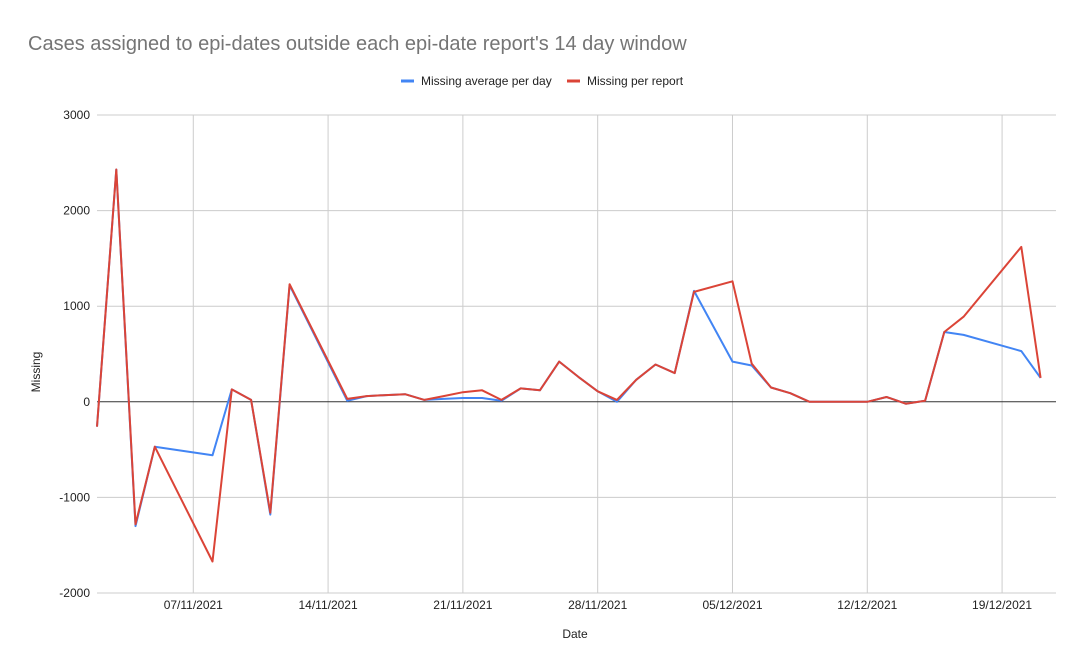 The width and height of the screenshot is (1086, 670). Describe the element at coordinates (867, 605) in the screenshot. I see `x-tick-label: 12/12/2021` at that location.